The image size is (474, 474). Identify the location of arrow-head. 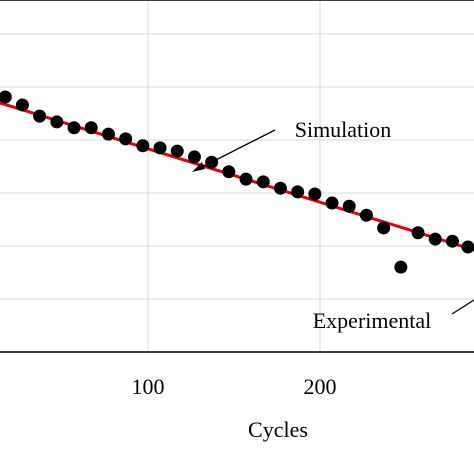
(198, 167).